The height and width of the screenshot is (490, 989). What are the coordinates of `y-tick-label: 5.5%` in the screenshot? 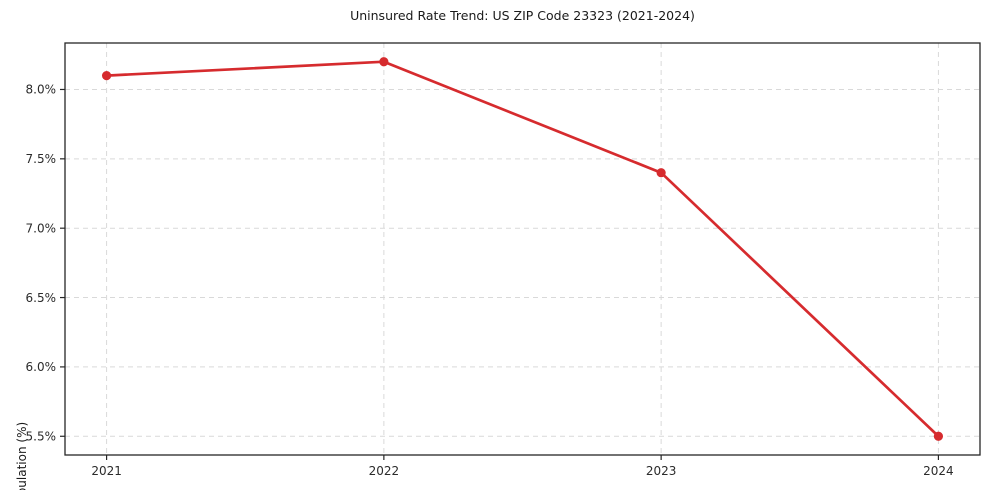 It's located at (41, 436).